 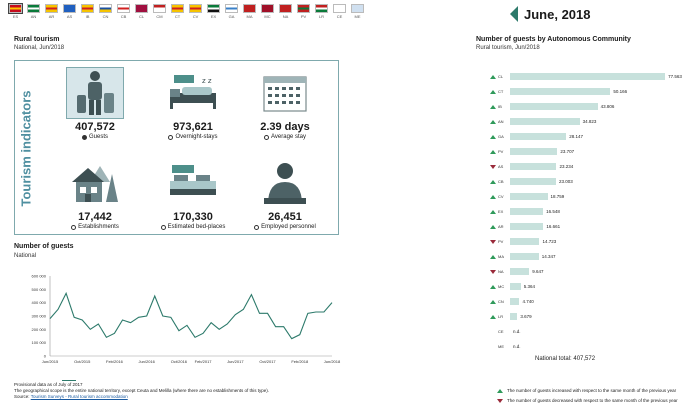 I want to click on region-flag-es: ES, so click(x=15, y=11).